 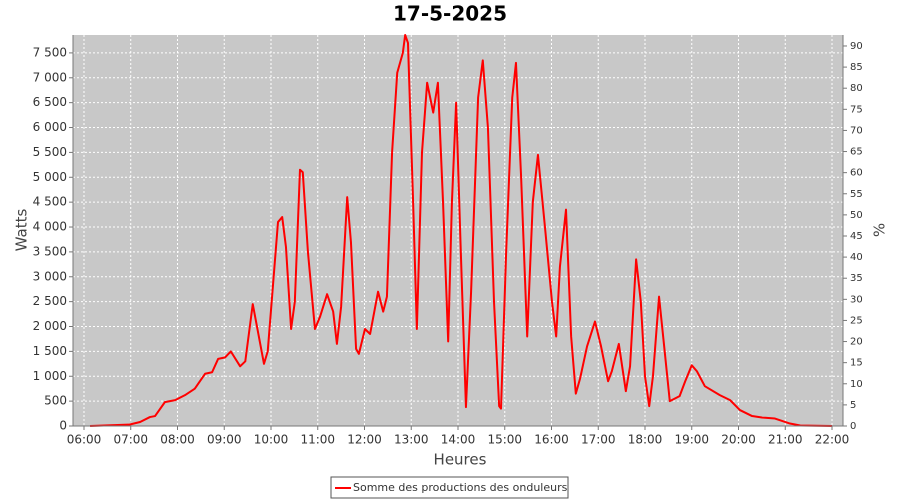 What do you see at coordinates (880, 230) in the screenshot?
I see `y2-axis-title: %` at bounding box center [880, 230].